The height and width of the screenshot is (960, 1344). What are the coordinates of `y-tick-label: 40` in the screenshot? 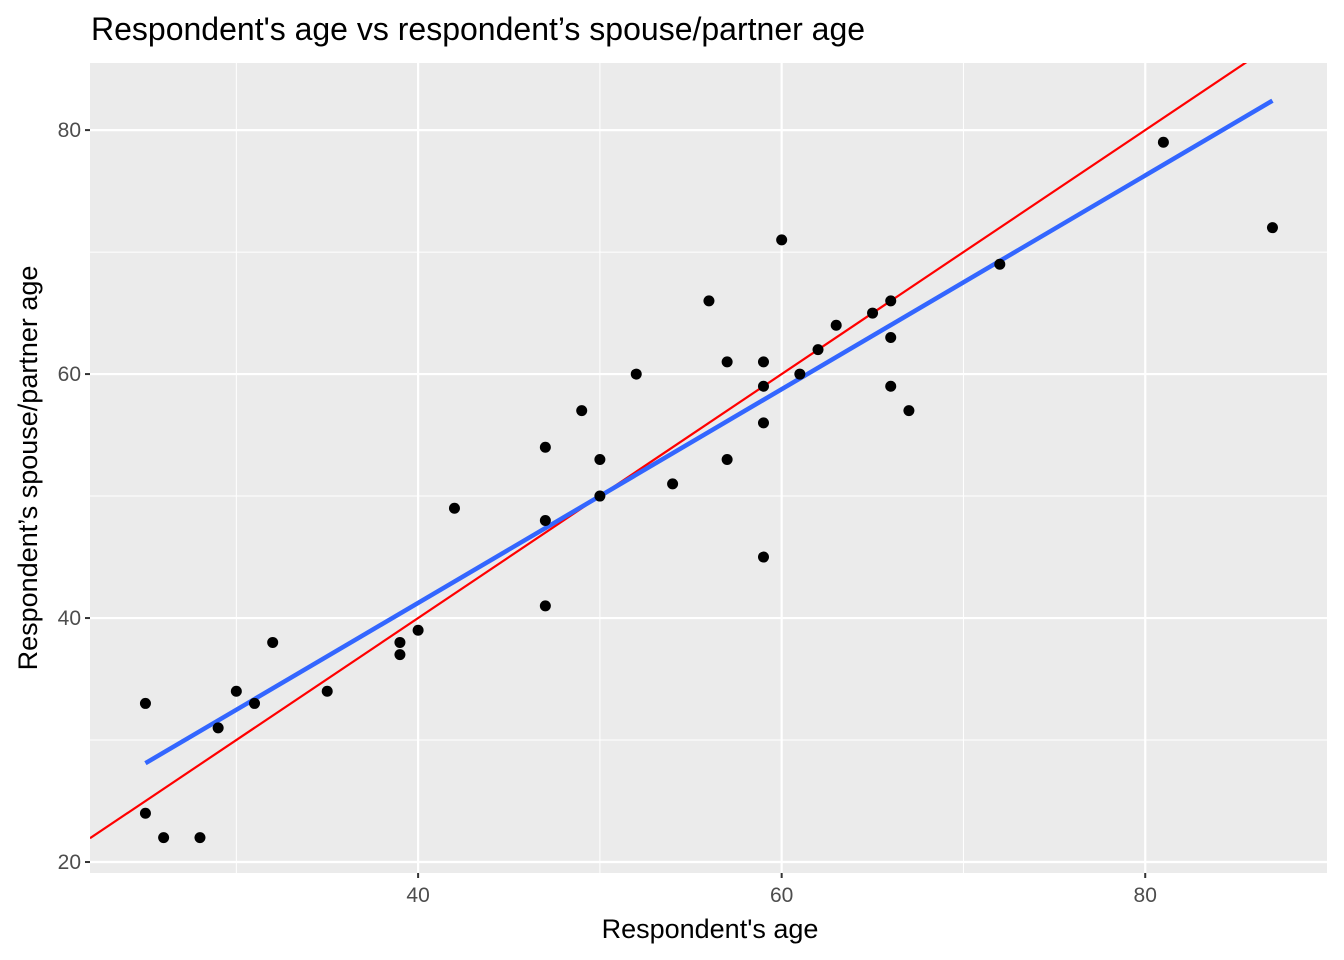 It's located at (69, 618).